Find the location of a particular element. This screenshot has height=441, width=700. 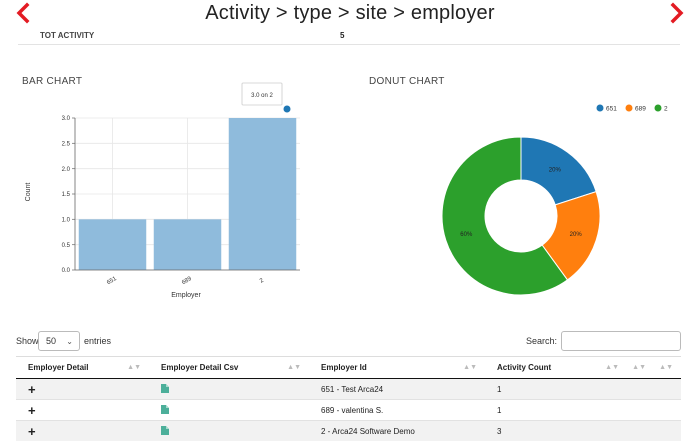

bar-chart-tooltip-text: 3.0 on 2 is located at coordinates (262, 96).